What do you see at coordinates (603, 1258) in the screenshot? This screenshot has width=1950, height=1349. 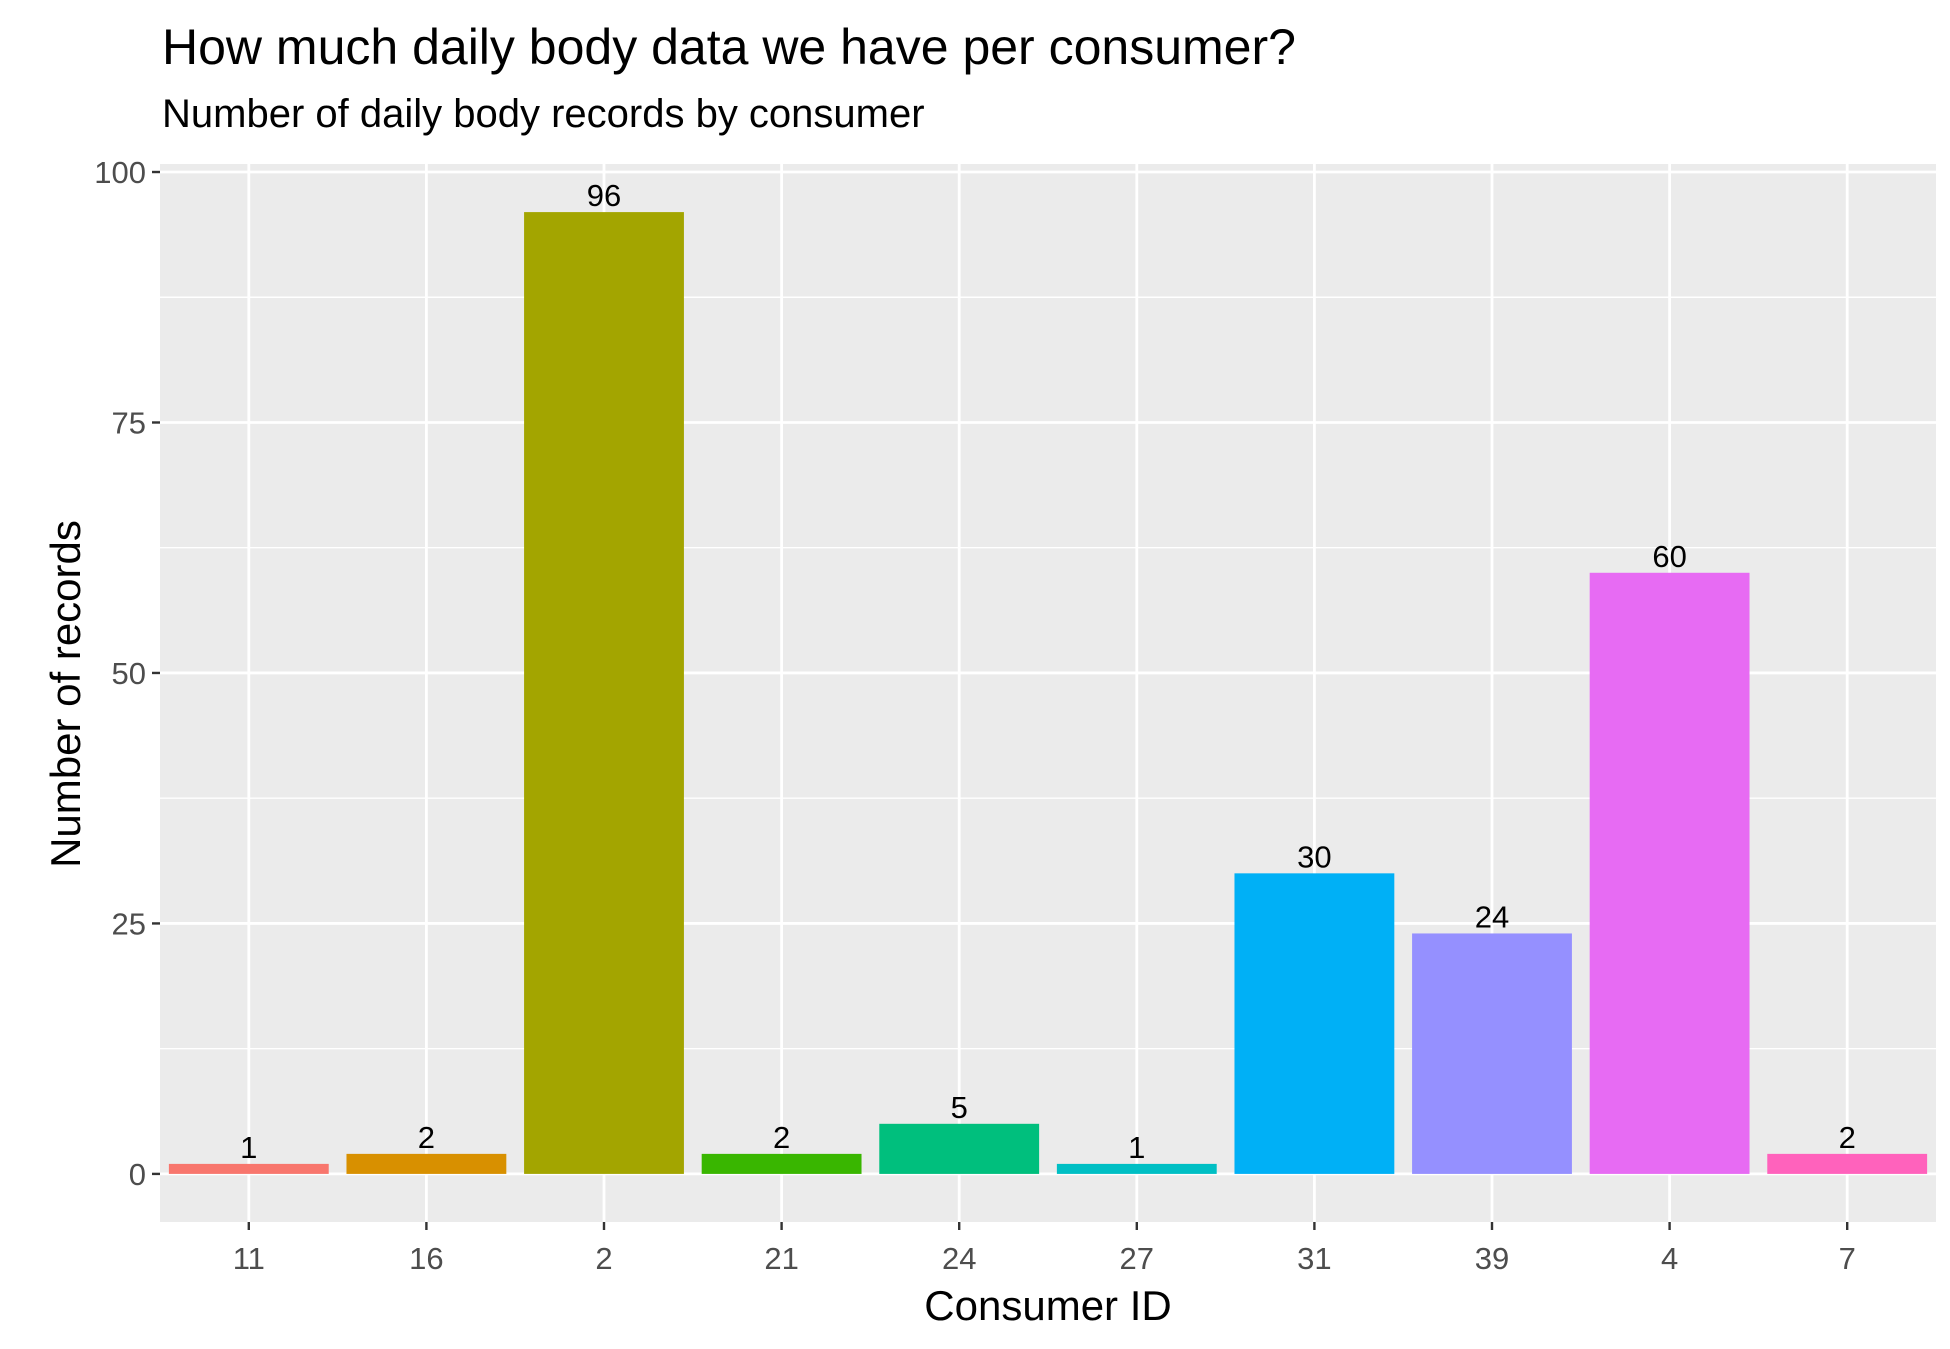 I see `x-tick-label: 2` at bounding box center [603, 1258].